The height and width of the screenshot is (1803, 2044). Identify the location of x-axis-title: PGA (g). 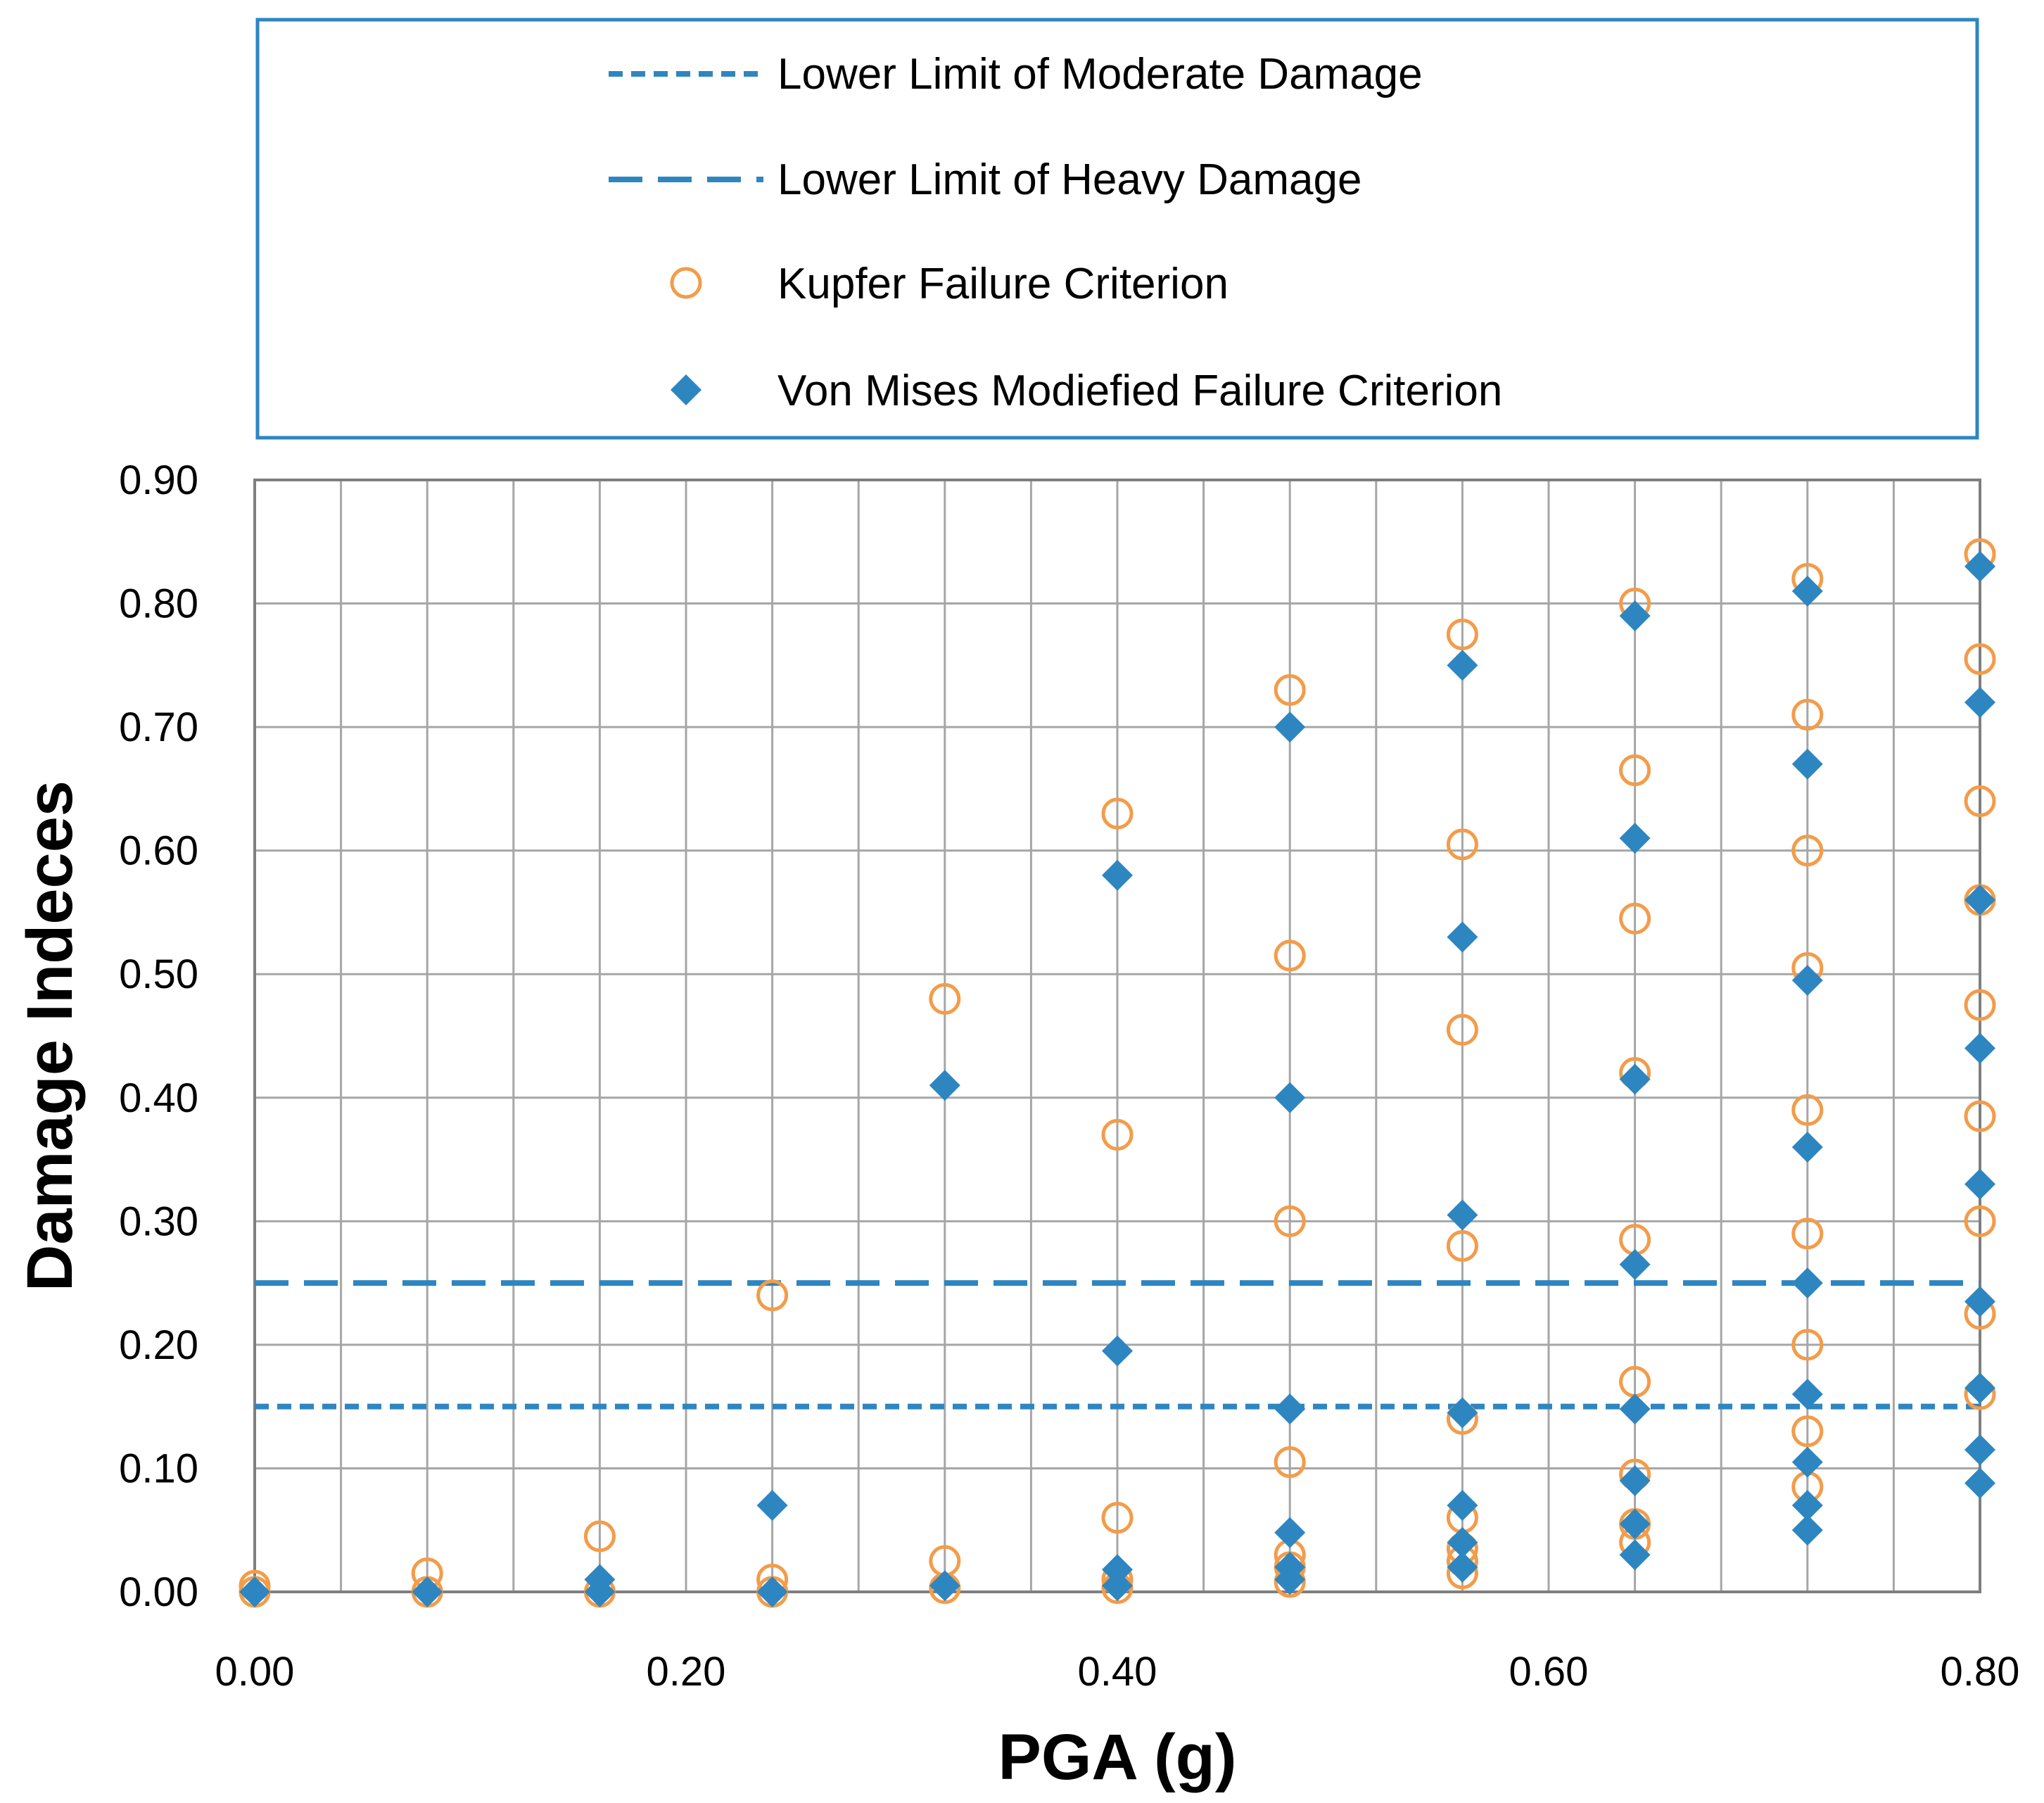
(1117, 1757).